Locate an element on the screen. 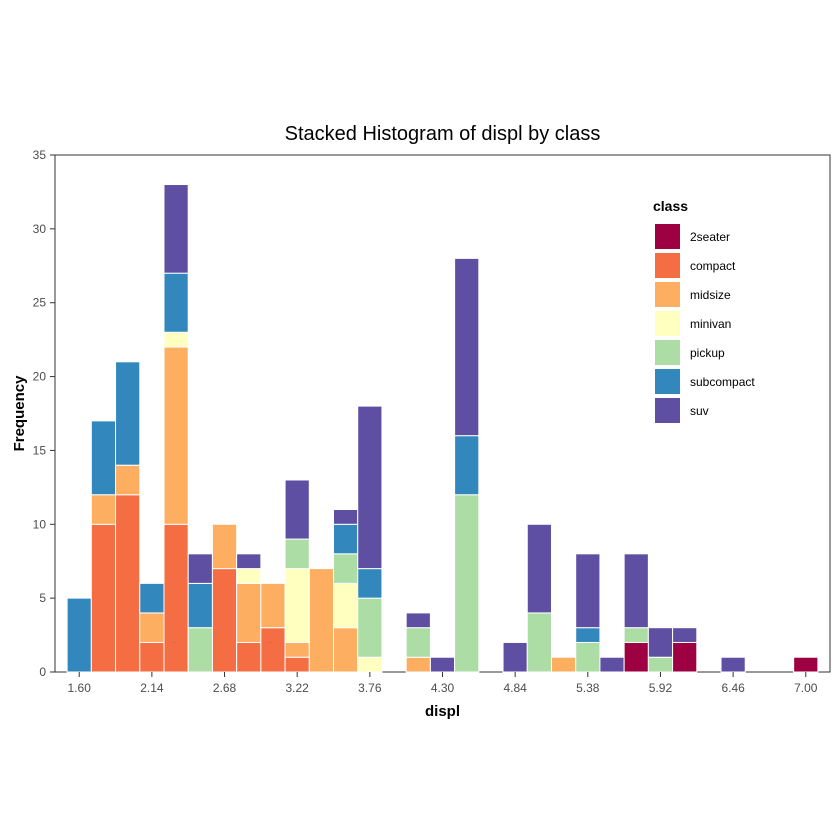  bar-subcompact-4.48 is located at coordinates (467, 465).